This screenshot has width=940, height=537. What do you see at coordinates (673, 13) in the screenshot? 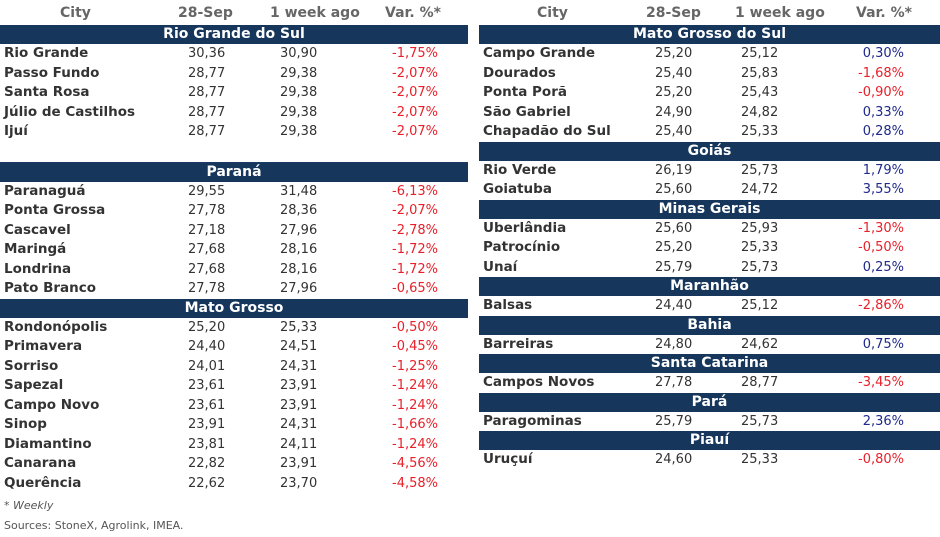
I see `header-date: 28-Sep` at bounding box center [673, 13].